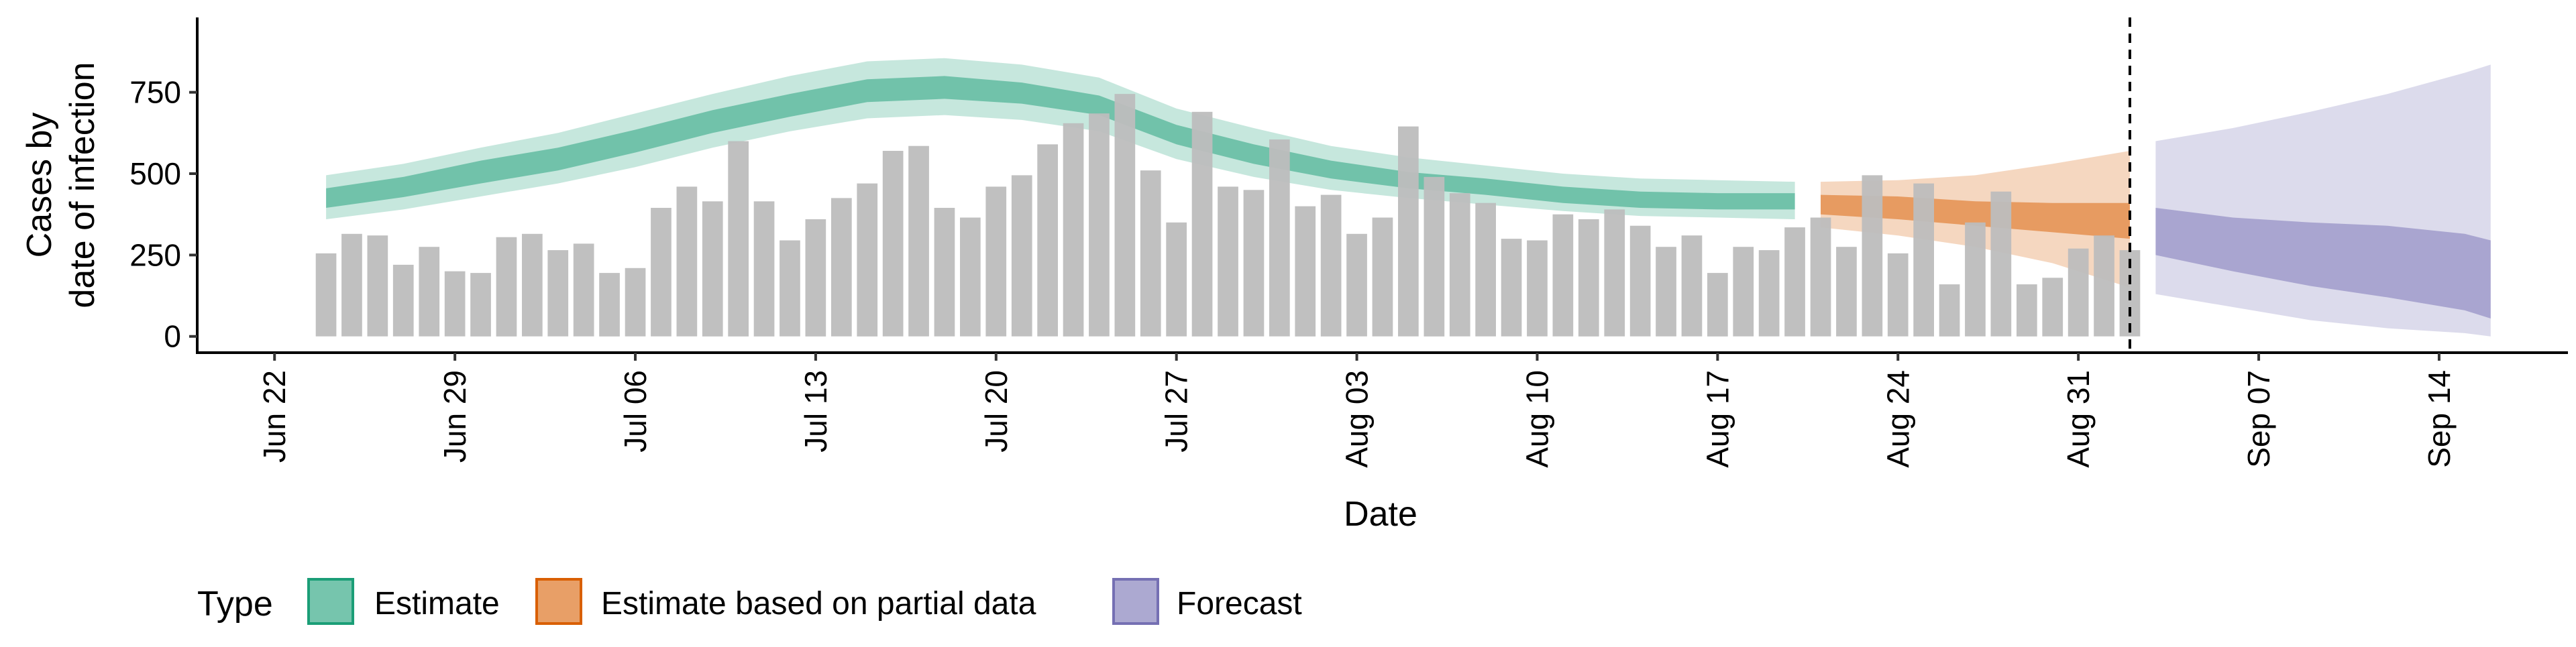 The image size is (2576, 647). Describe the element at coordinates (155, 93) in the screenshot. I see `y-tick-label: 750` at that location.